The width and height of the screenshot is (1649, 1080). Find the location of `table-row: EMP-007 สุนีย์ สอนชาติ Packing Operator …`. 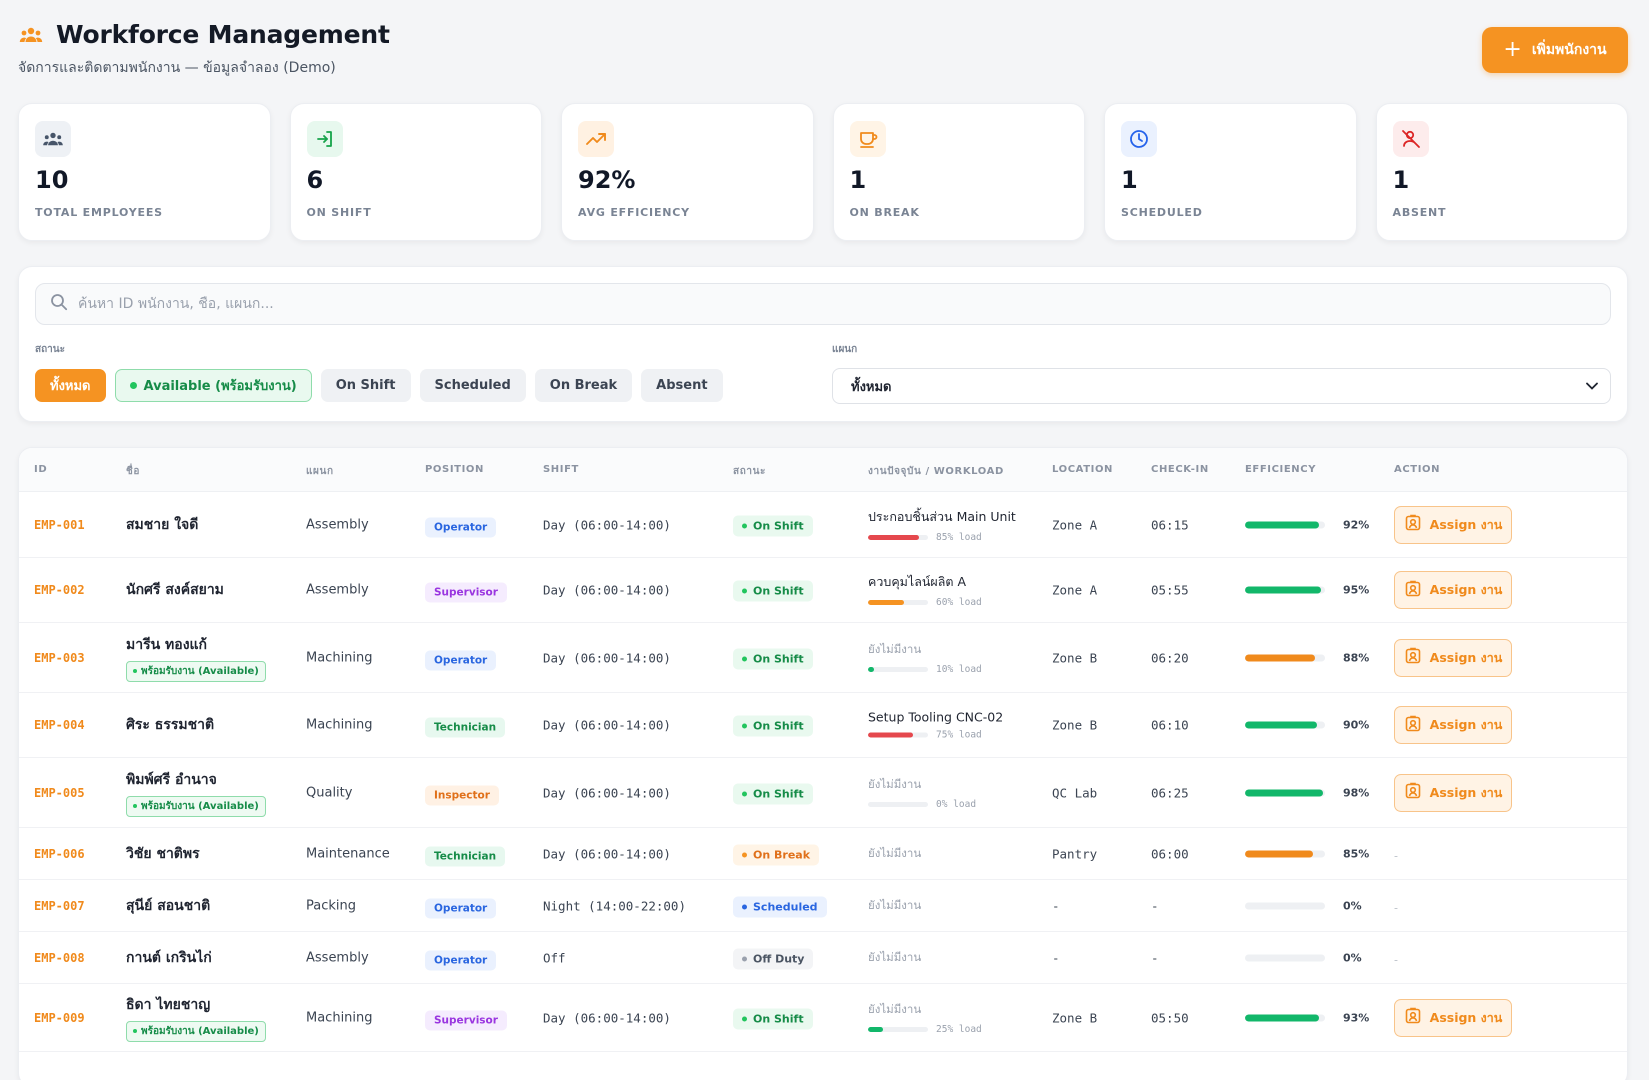

table-row: EMP-007 สุนีย์ สอนชาติ Packing Operator … is located at coordinates (823, 906).